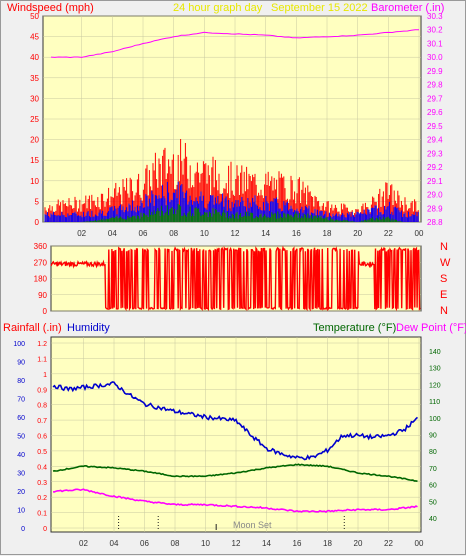 The width and height of the screenshot is (466, 556). I want to click on barometer-tick-label: 29.8, so click(435, 85).